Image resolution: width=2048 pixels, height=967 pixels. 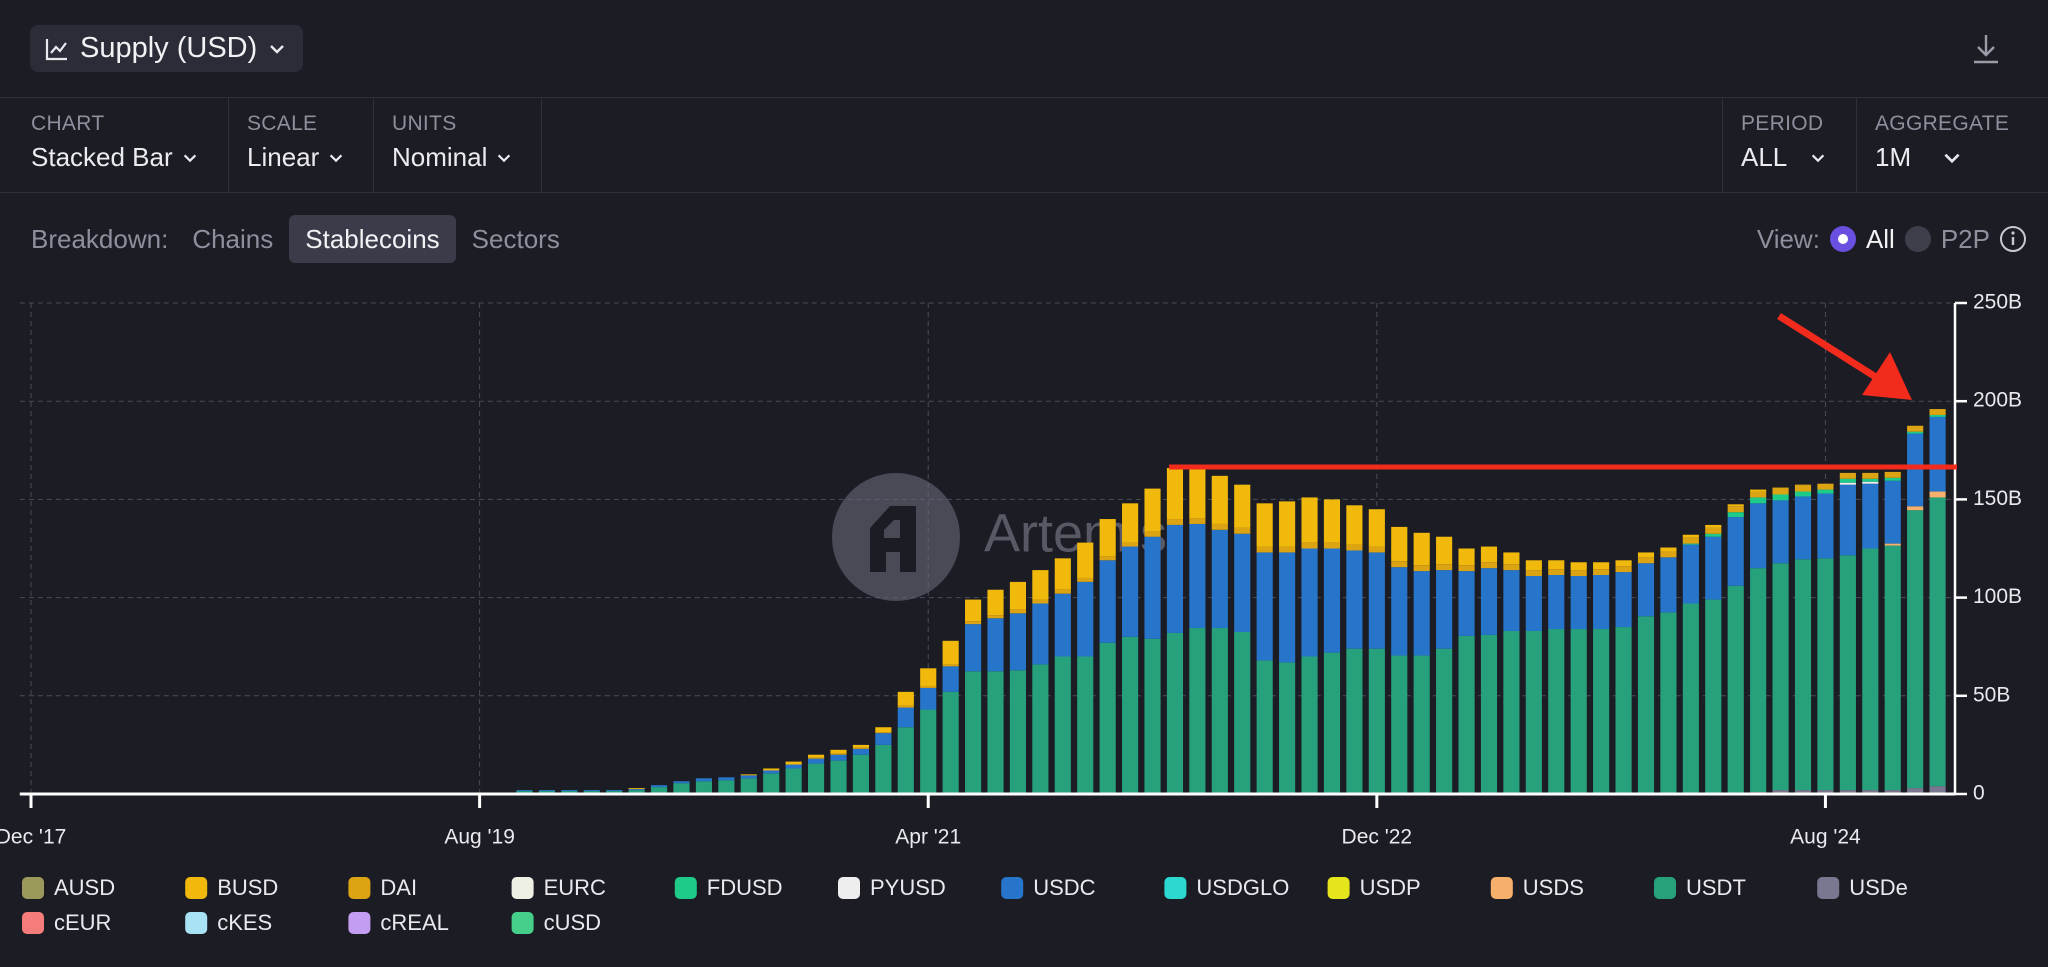 What do you see at coordinates (66, 922) in the screenshot?
I see `legend-item: cEUR` at bounding box center [66, 922].